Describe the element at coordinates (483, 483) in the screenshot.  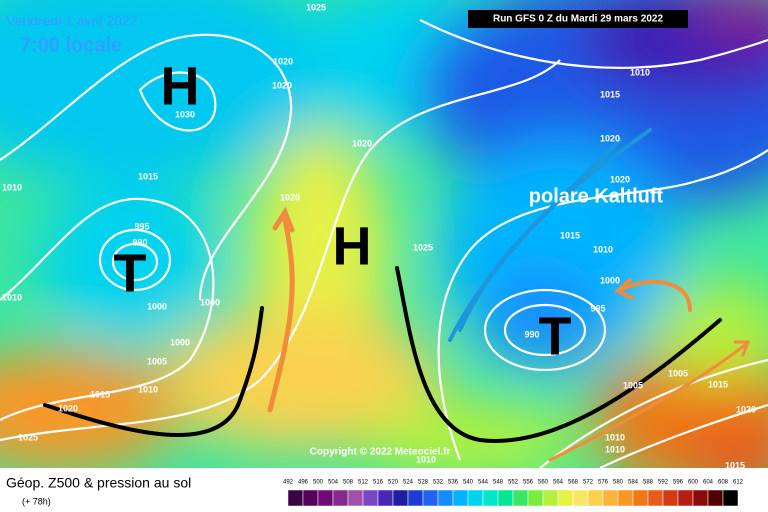
I see `colorbar-label: 544` at that location.